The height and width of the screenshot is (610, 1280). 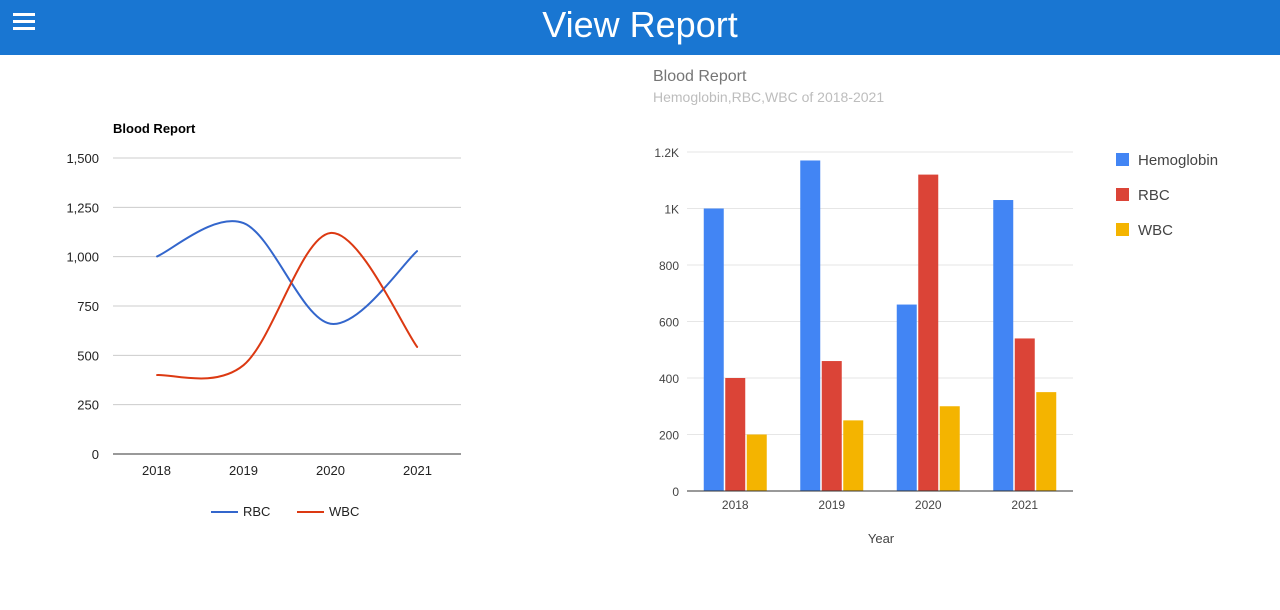 What do you see at coordinates (95, 454) in the screenshot?
I see `line-chart-y-tick-label: 0` at bounding box center [95, 454].